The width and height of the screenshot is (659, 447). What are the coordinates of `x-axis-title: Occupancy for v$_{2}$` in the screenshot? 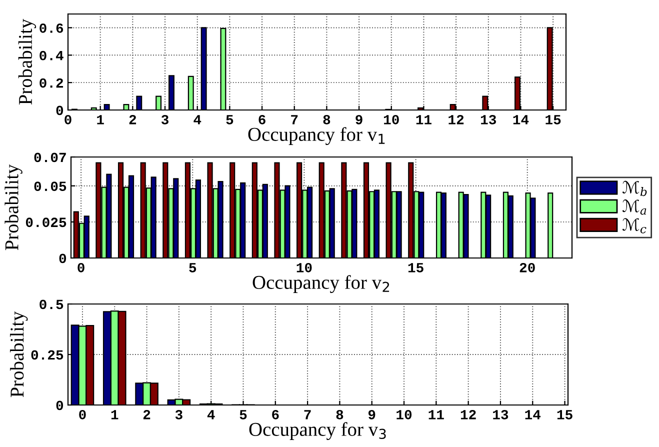 It's located at (321, 284).